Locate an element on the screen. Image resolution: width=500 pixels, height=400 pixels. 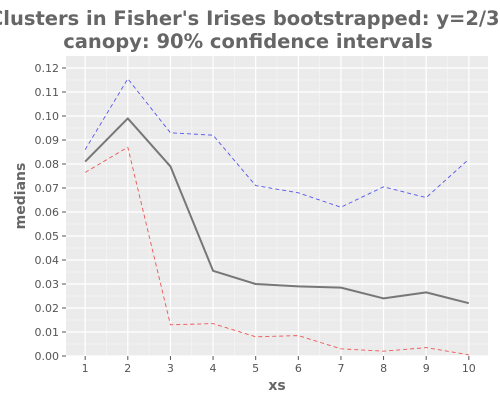
chart-title-line-2: canopy: 90% confidence intervals is located at coordinates (248, 41).